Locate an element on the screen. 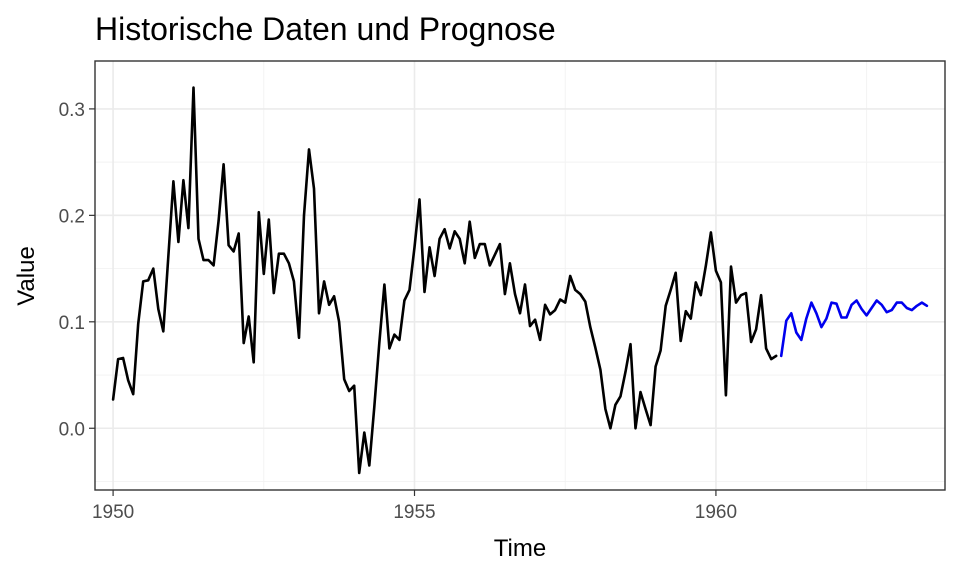  y-tick-label: 0.2 is located at coordinates (72, 216).